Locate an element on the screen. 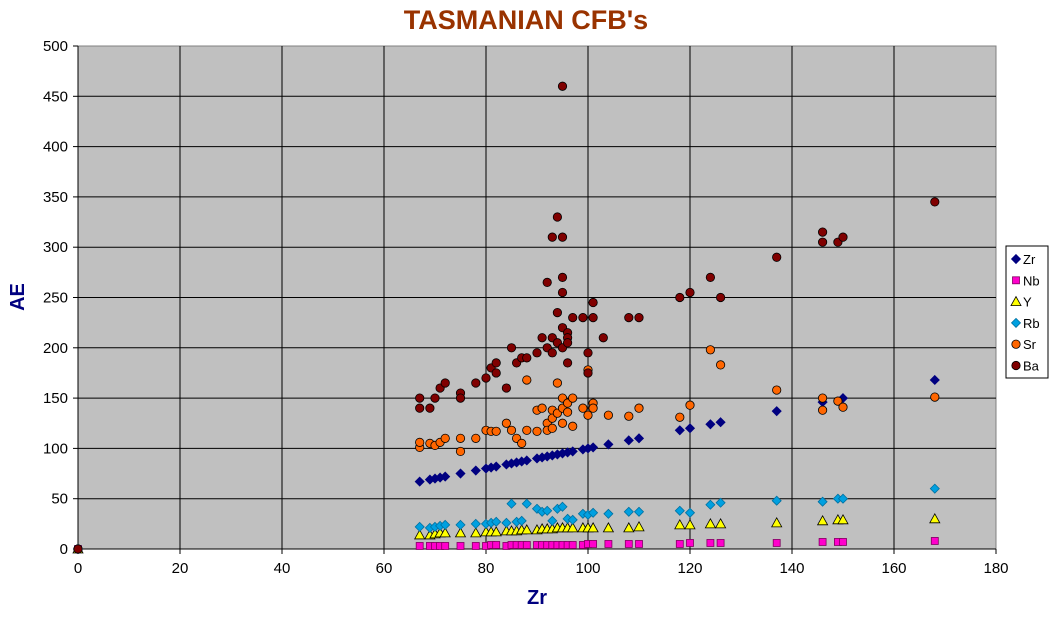  legend-item-y: Y is located at coordinates (1021, 302).